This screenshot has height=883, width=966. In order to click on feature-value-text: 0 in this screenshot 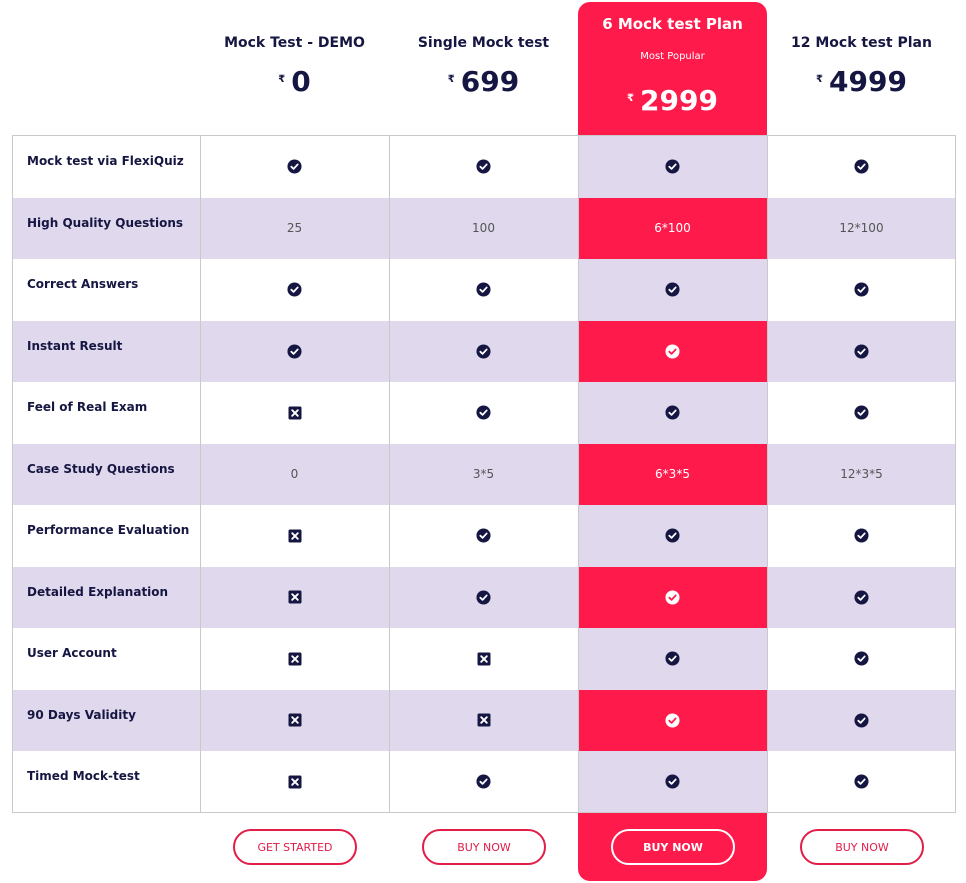, I will do `click(294, 474)`.